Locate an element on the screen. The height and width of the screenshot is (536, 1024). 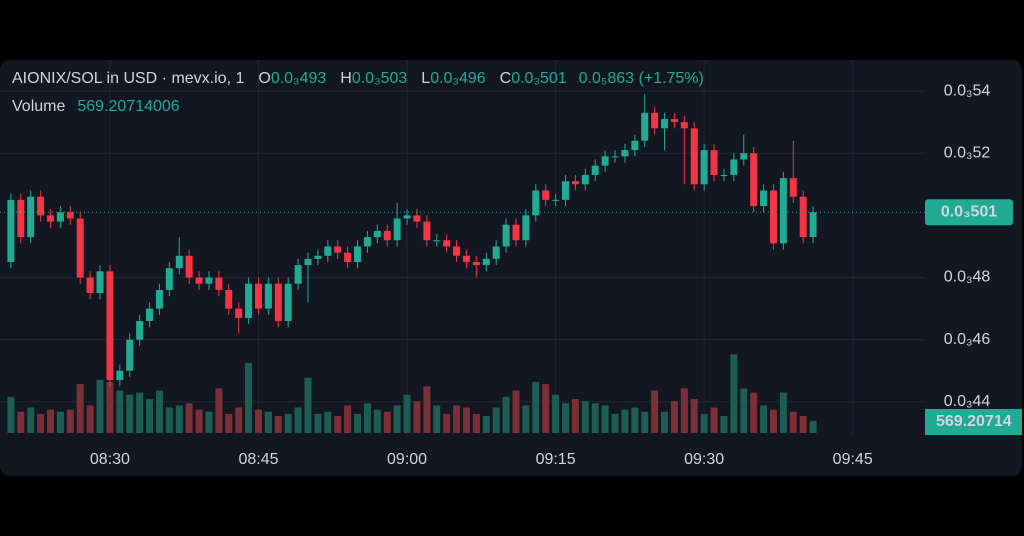
last-price-badge is located at coordinates (969, 212).